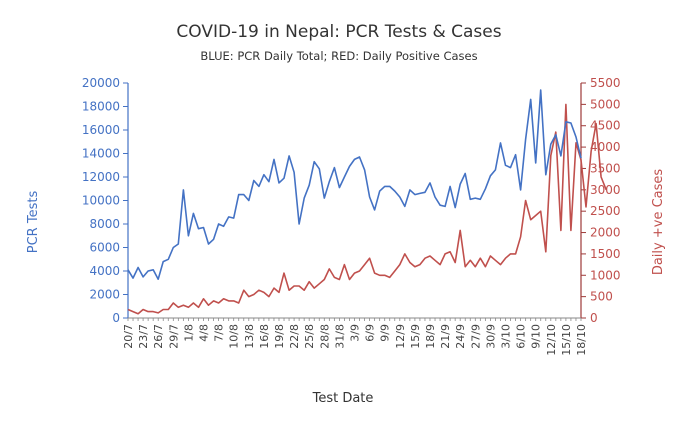 The image size is (681, 422). Describe the element at coordinates (415, 336) in the screenshot. I see `x-tick-label: 15/9` at that location.